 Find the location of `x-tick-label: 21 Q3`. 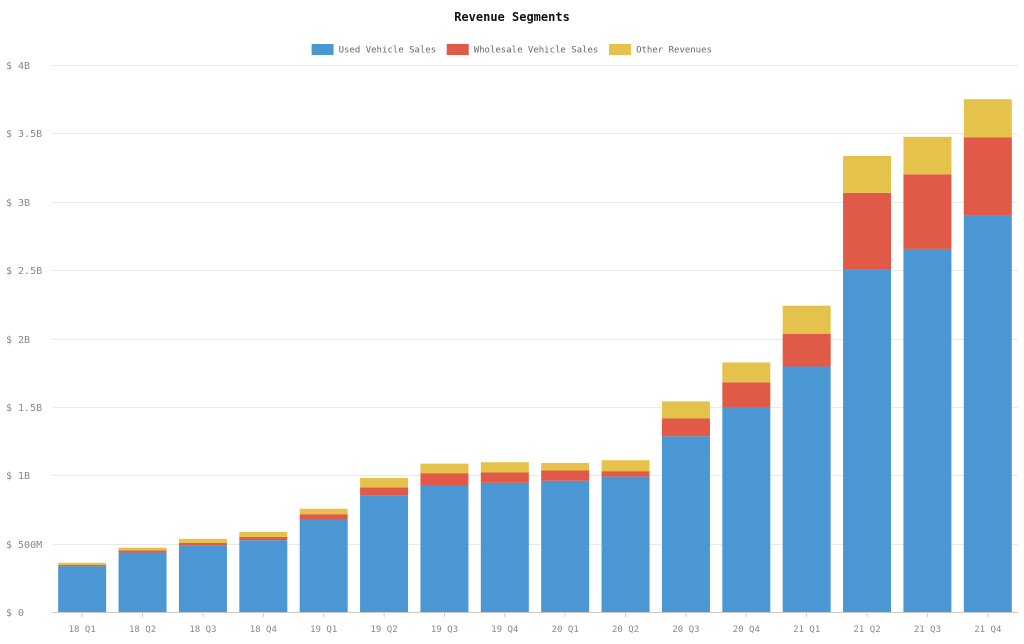

x-tick-label: 21 Q3 is located at coordinates (927, 630).